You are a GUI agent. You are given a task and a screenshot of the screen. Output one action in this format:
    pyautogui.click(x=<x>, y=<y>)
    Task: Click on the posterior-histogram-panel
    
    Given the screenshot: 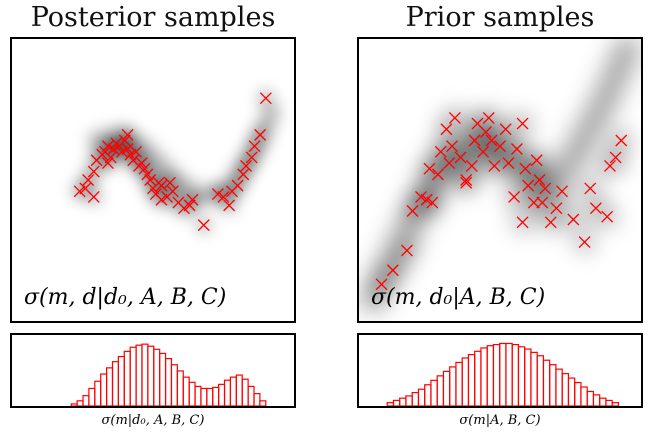 What is the action you would take?
    pyautogui.click(x=153, y=370)
    